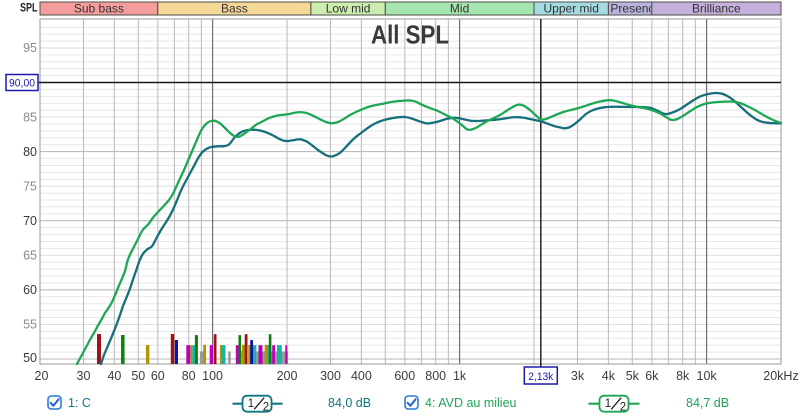 The height and width of the screenshot is (420, 800). Describe the element at coordinates (30, 325) in the screenshot. I see `svg-text: 55` at that location.